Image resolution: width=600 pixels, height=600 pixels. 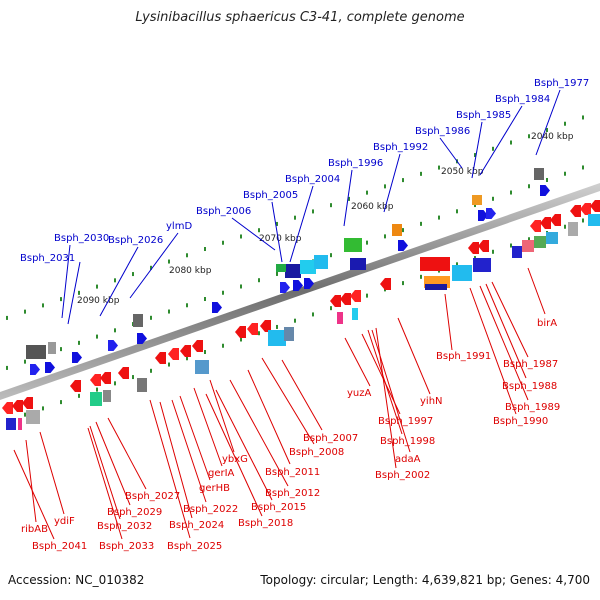 I want to click on gene-label-adaa: adaA, so click(x=408, y=459).